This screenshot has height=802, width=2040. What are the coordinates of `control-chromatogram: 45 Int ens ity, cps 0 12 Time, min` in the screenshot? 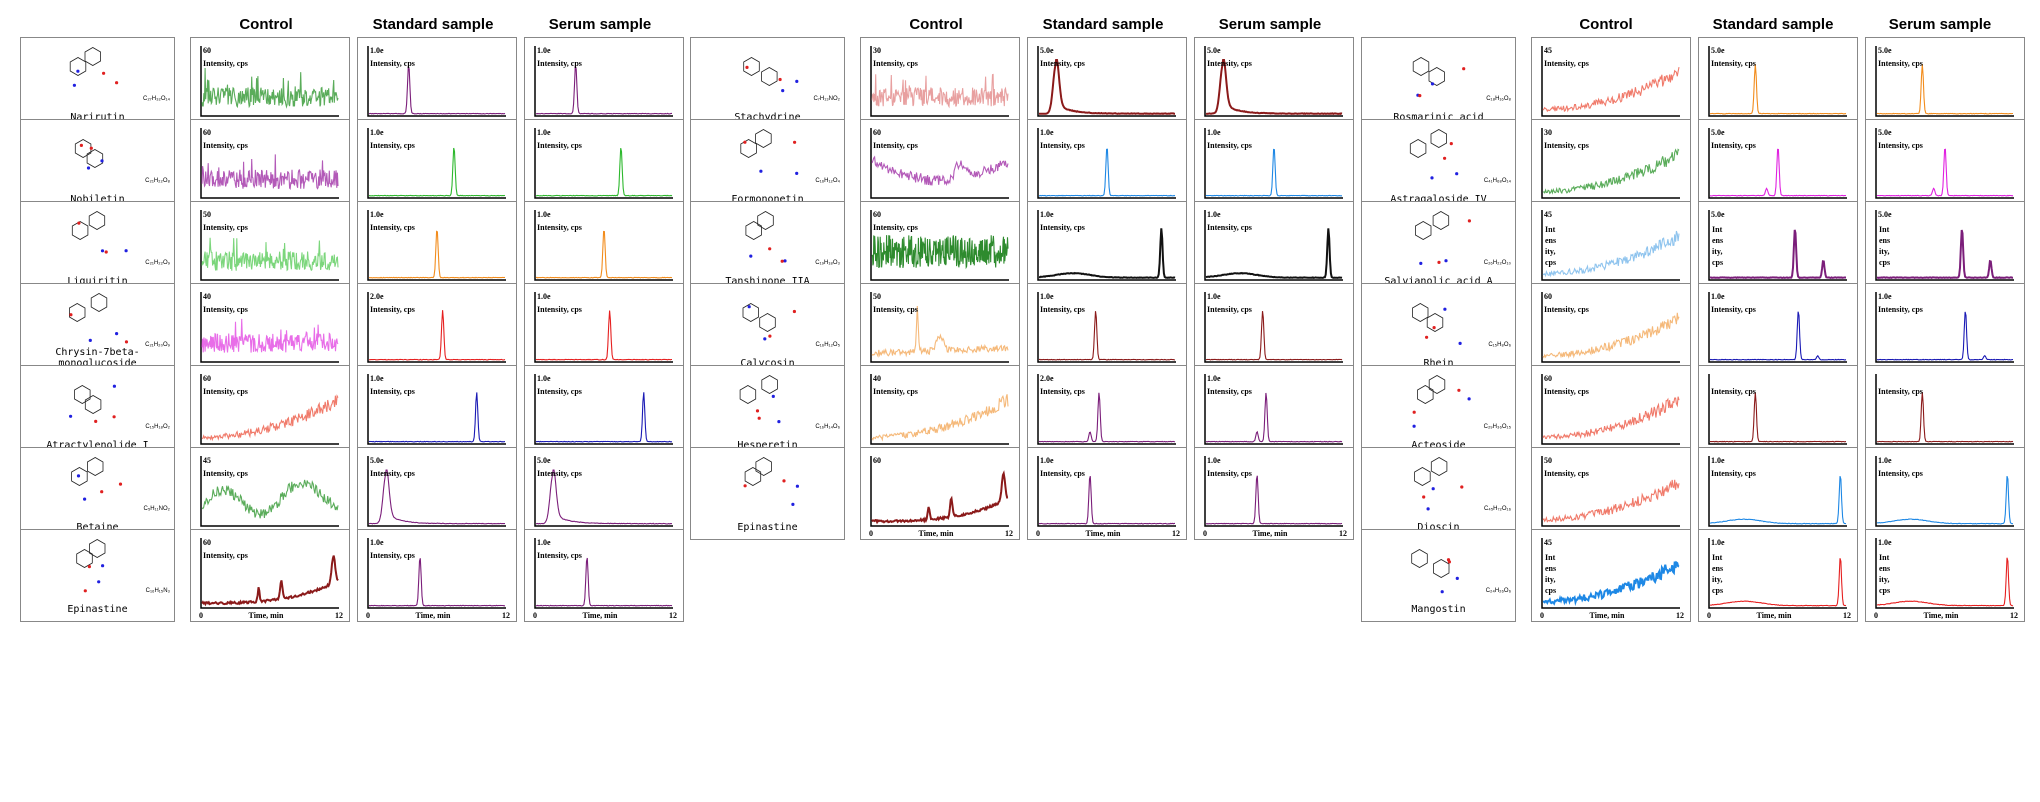 It's located at (1612, 579).